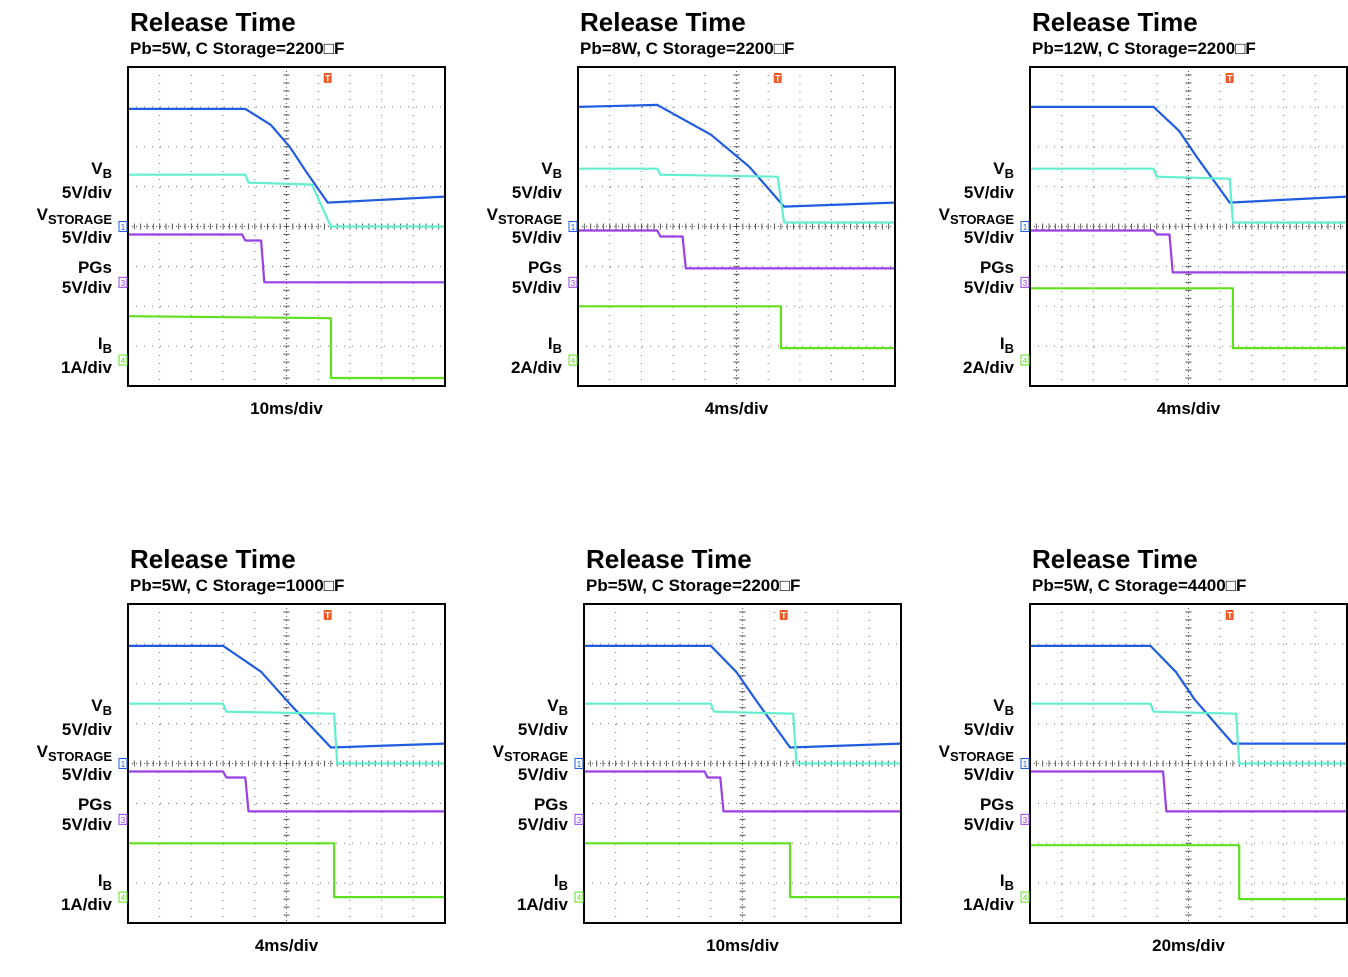 Image resolution: width=1348 pixels, height=977 pixels. What do you see at coordinates (237, 585) in the screenshot?
I see `chart-subtitle: Pb=5W, C Storage=1000□F` at bounding box center [237, 585].